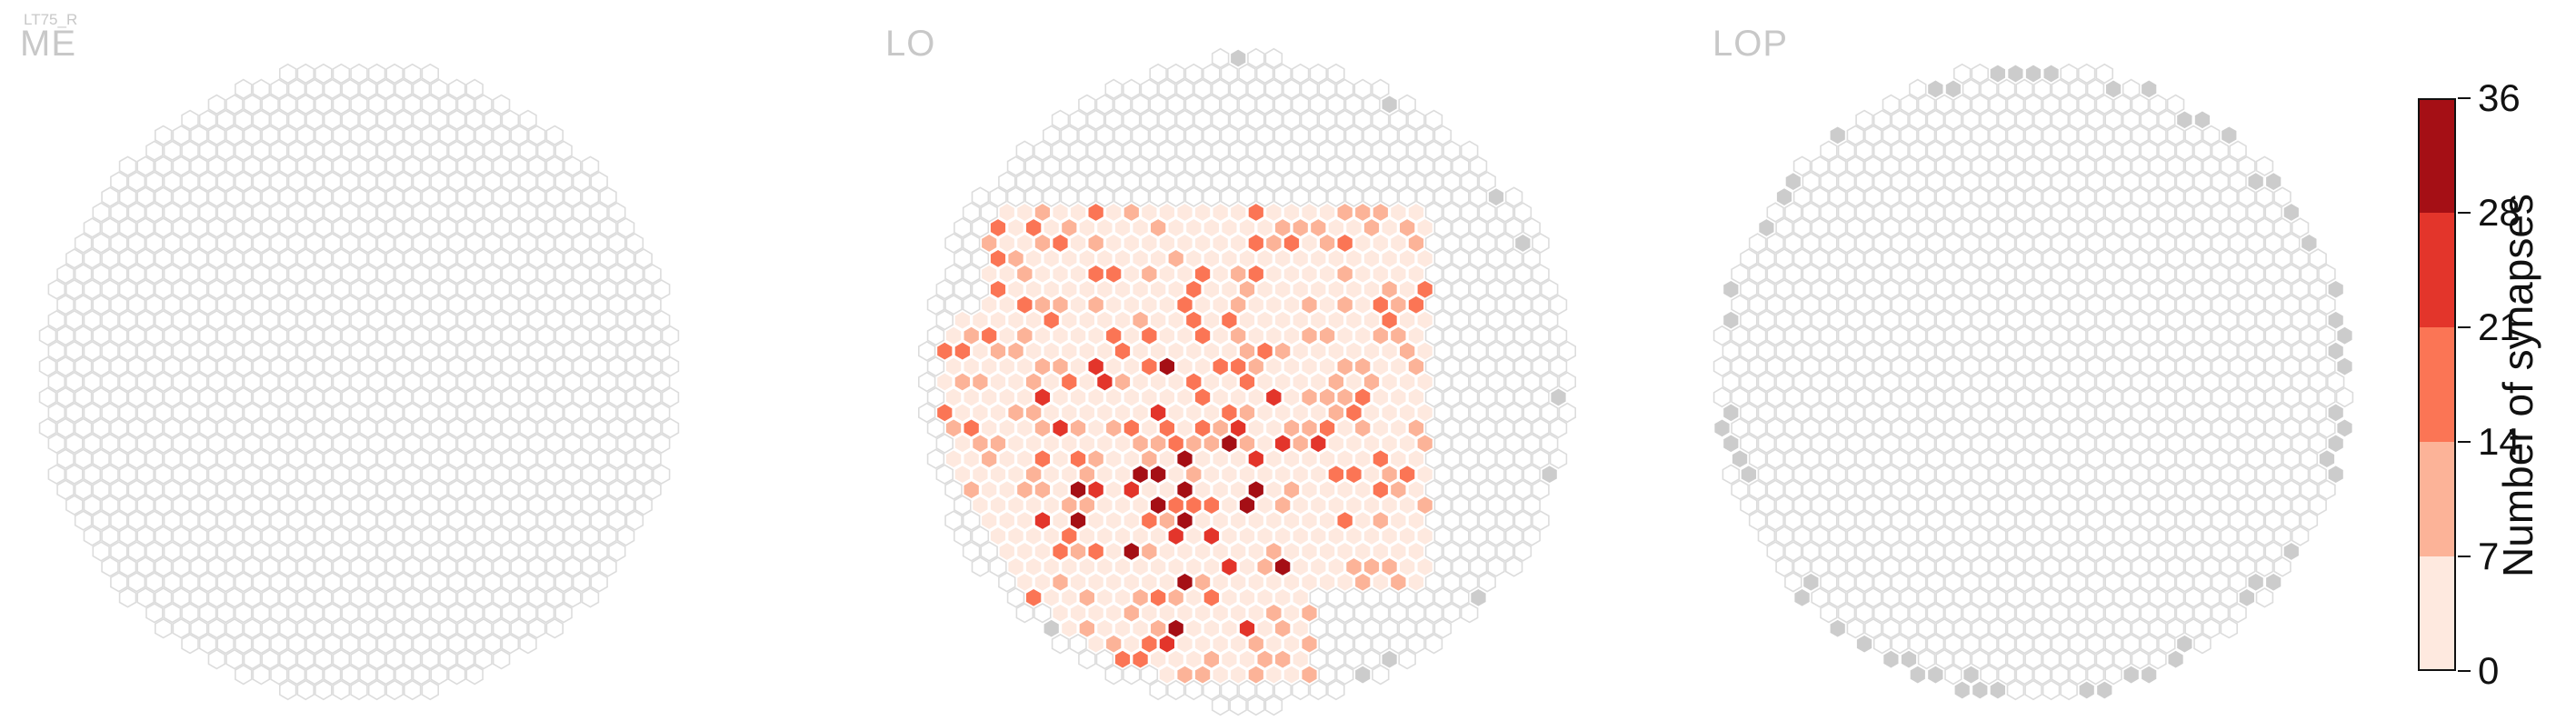 The height and width of the screenshot is (721, 2576). I want to click on colorbar-tick, so click(2464, 671).